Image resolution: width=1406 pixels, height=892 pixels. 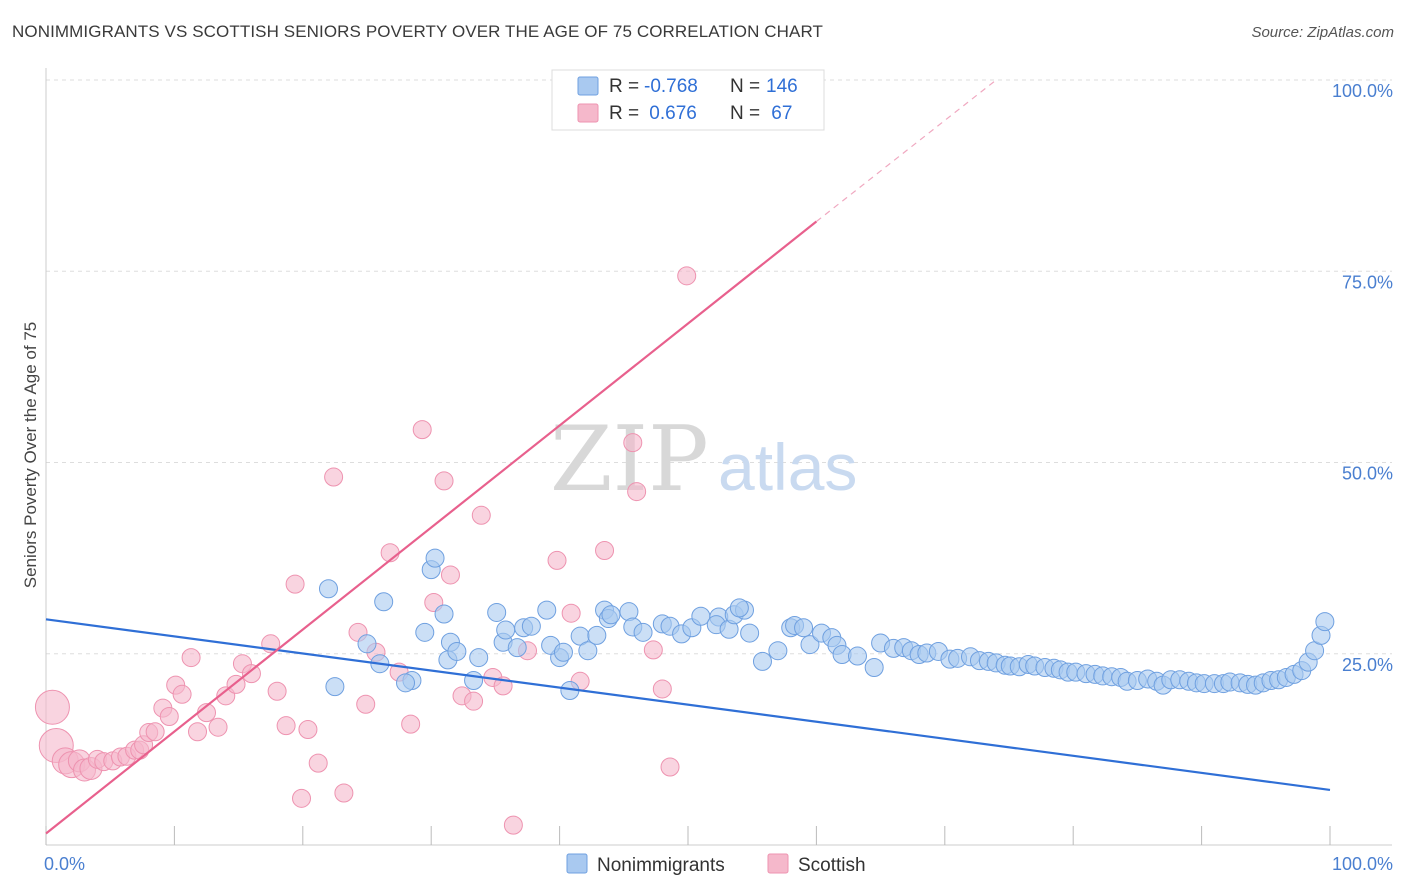 I want to click on x-tick-label: 0.0%, so click(x=64, y=864).